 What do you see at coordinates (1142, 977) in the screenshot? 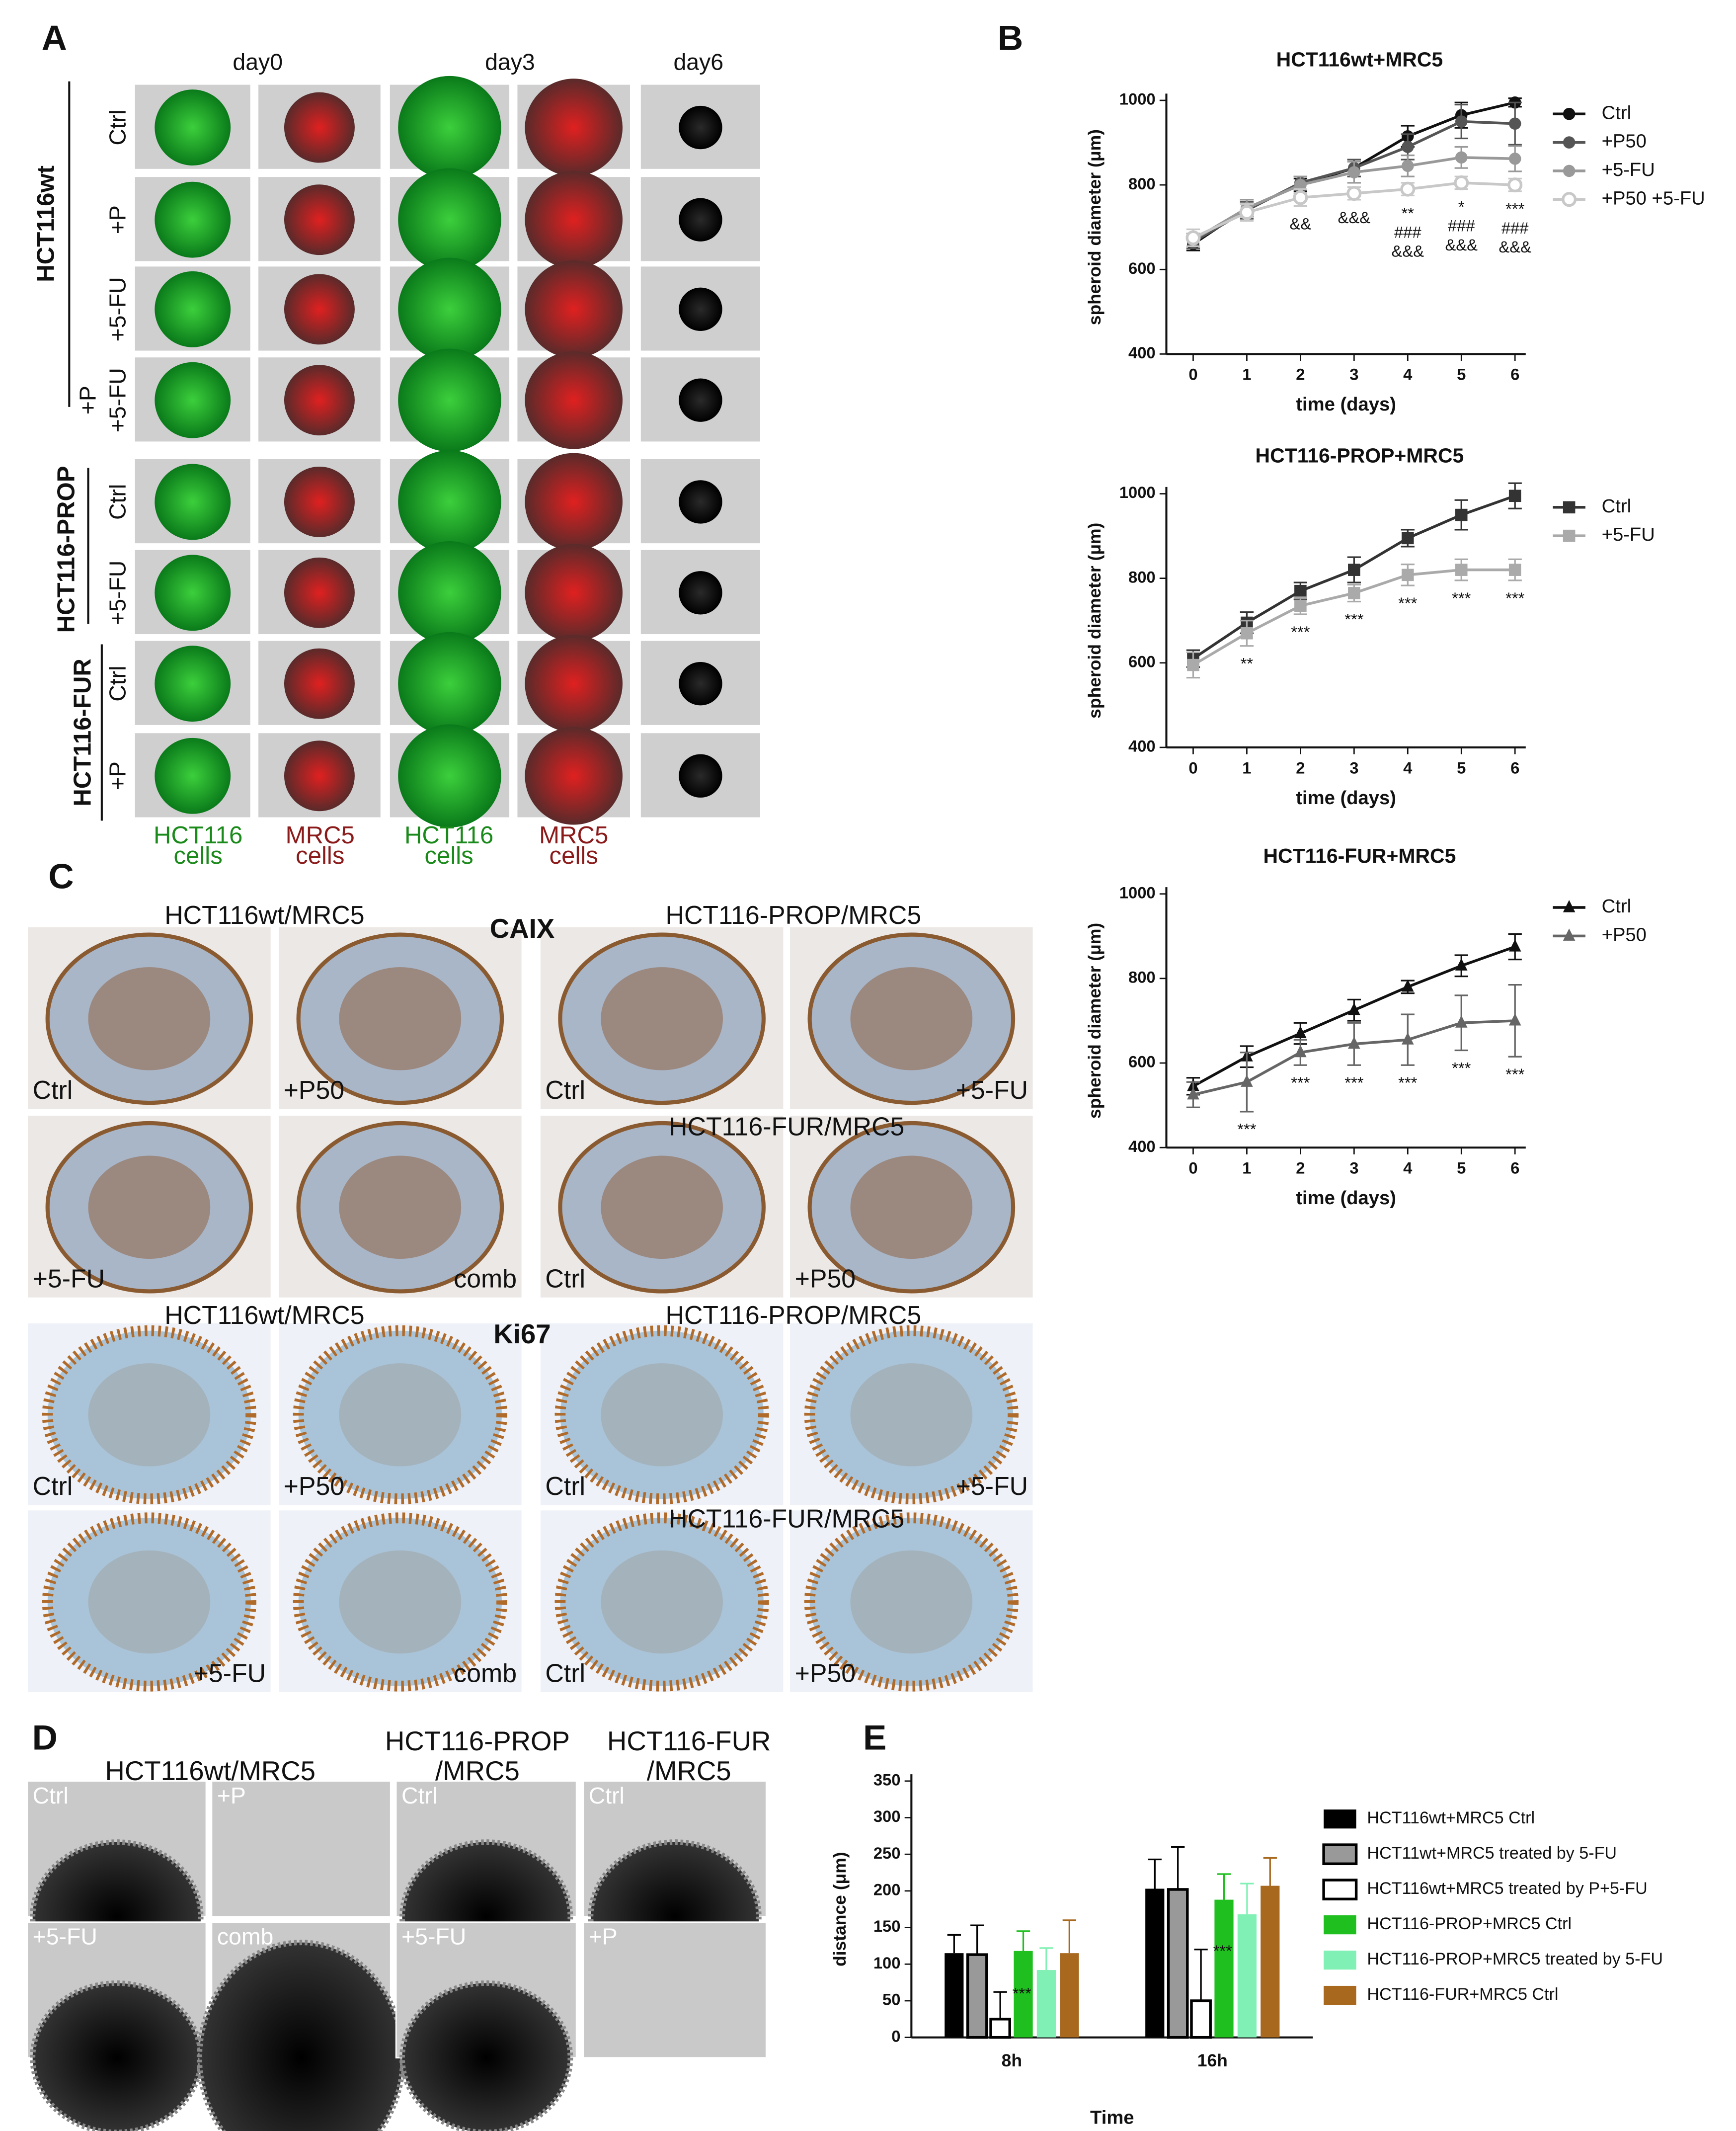
I see `y-tick-label: 800` at bounding box center [1142, 977].